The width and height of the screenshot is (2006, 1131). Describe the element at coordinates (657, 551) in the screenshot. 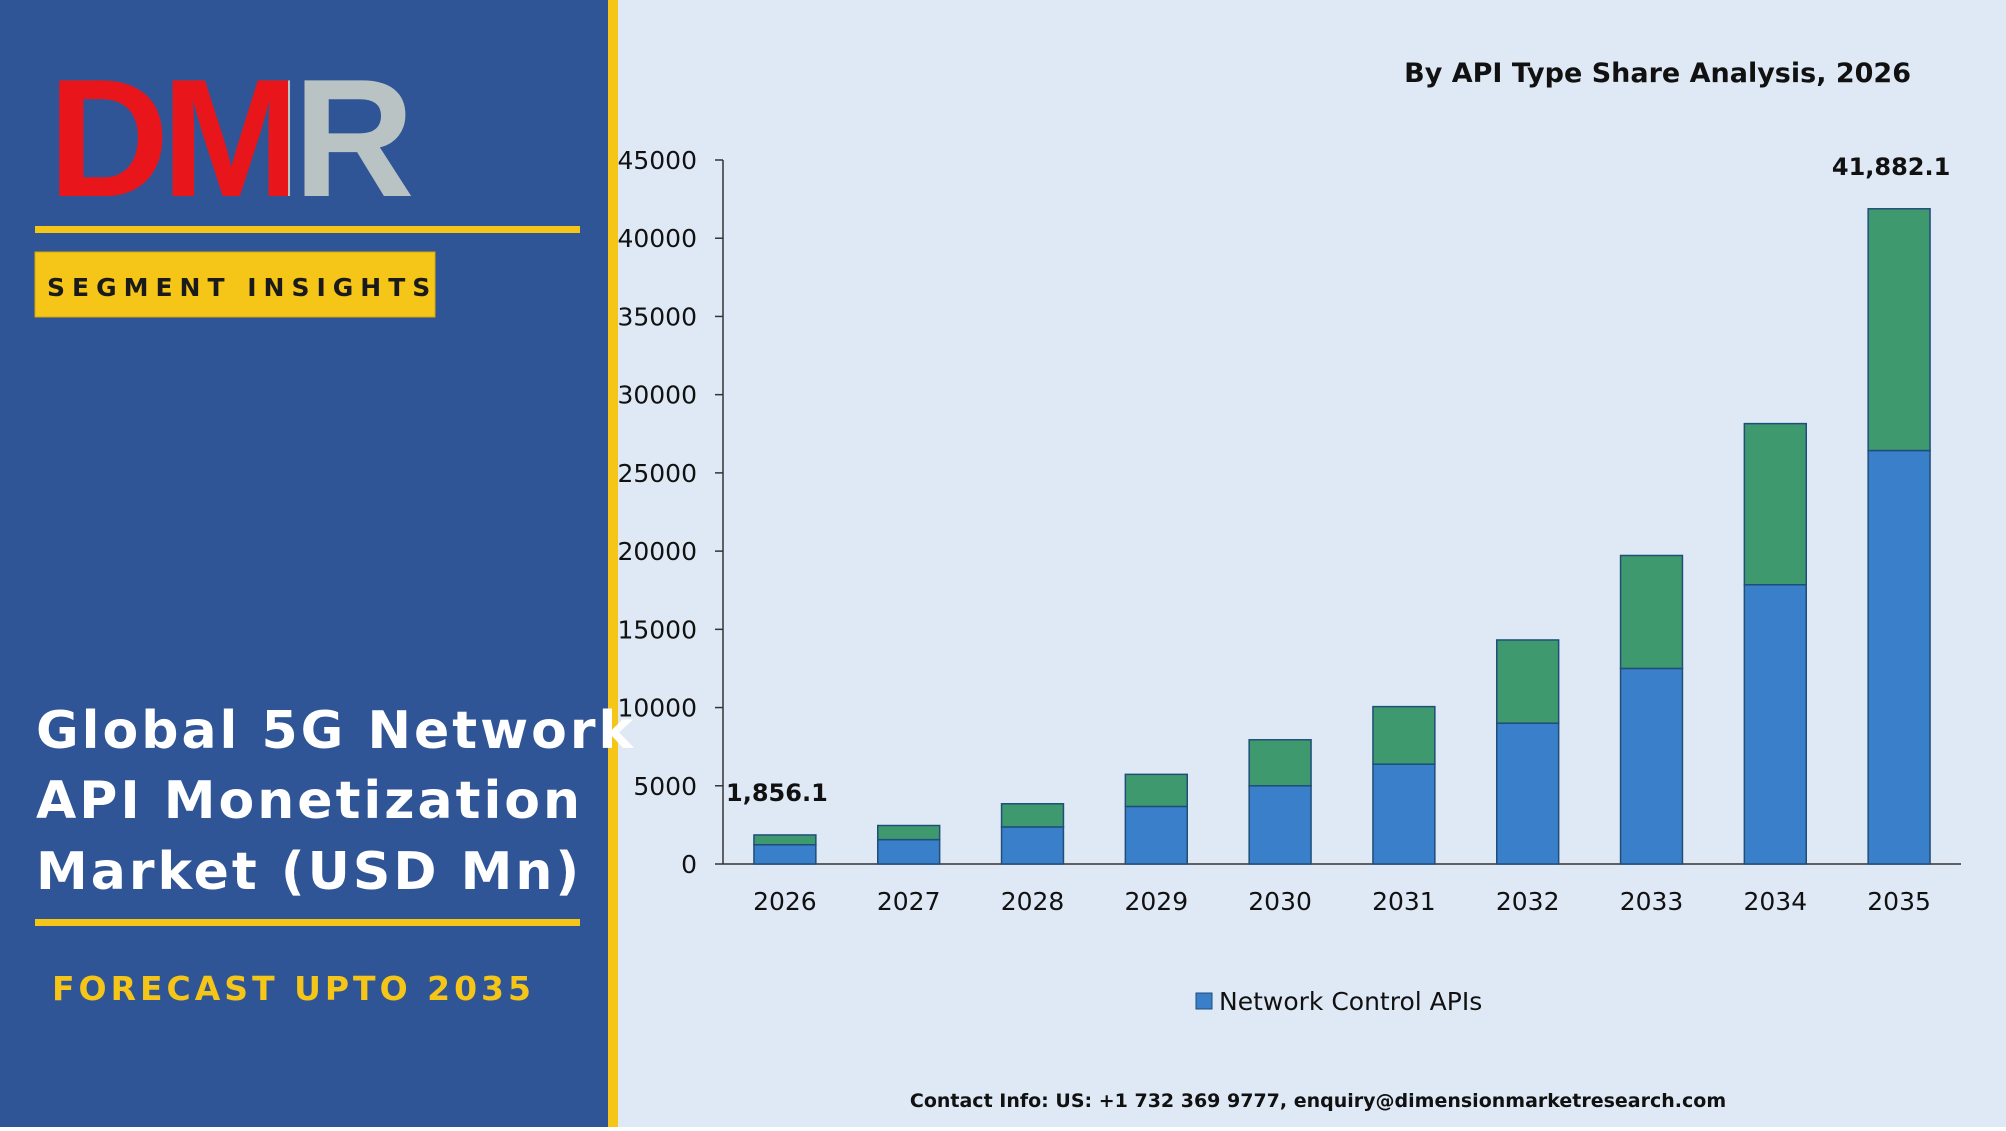

I see `y-tick-label: 20000` at that location.